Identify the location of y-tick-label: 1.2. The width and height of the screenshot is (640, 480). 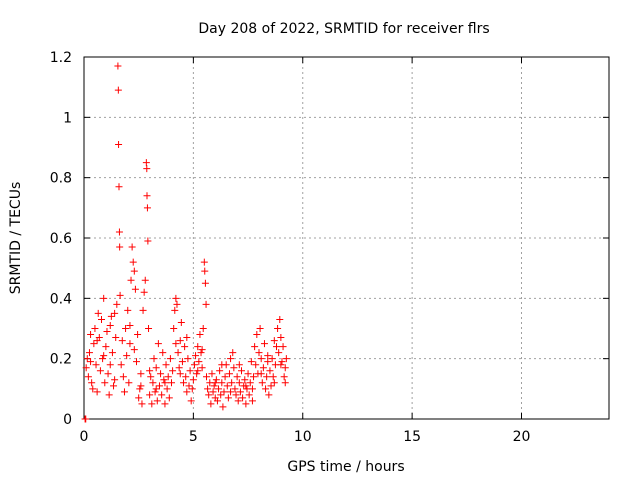
(61, 58).